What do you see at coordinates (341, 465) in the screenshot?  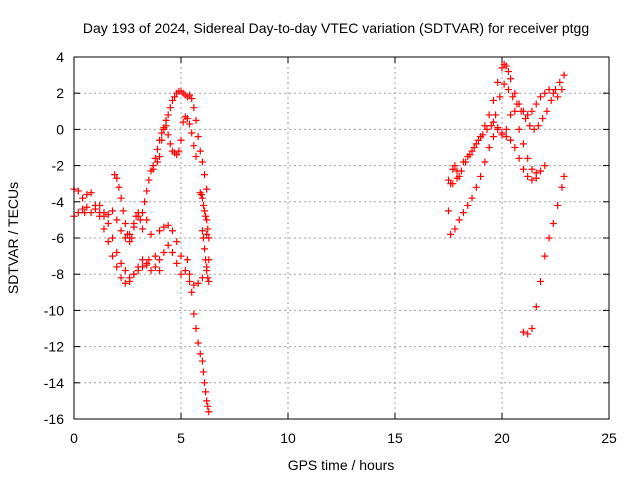 I see `x-axis-label: GPS time / hours` at bounding box center [341, 465].